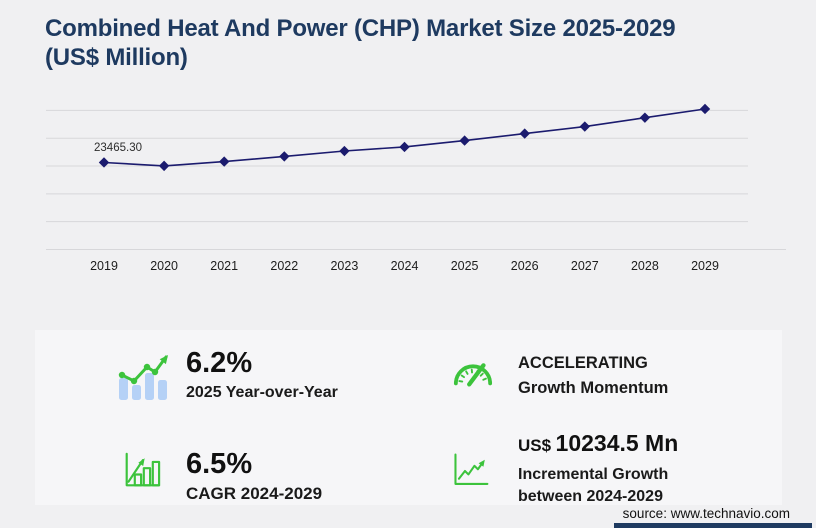 This screenshot has width=816, height=528. I want to click on bar-chart-arrow-icon, so click(143, 469).